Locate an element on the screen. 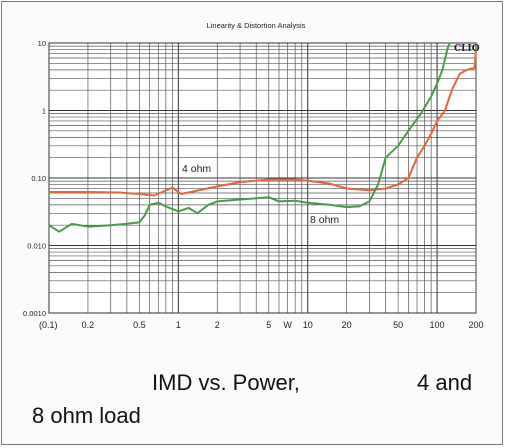 The height and width of the screenshot is (448, 506). chart-title: Linearity & Distortion Analysis is located at coordinates (256, 25).